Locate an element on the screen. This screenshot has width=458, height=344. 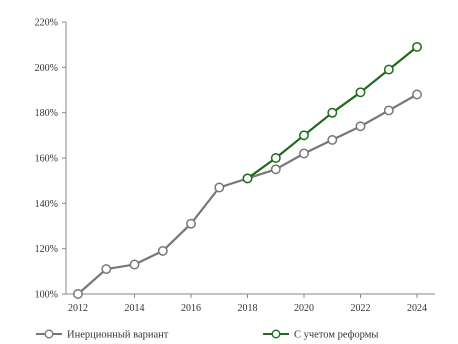
legend-label: Инерционный вариант is located at coordinates (118, 335).